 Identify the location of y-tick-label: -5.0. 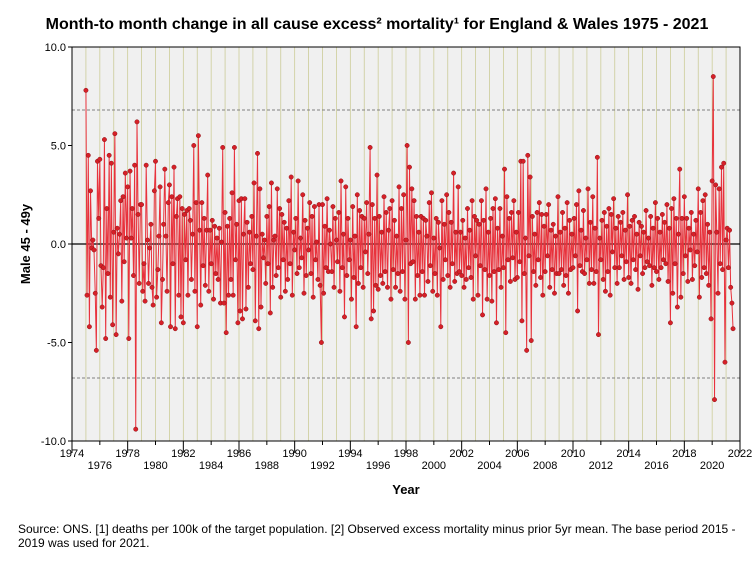
(56, 344).